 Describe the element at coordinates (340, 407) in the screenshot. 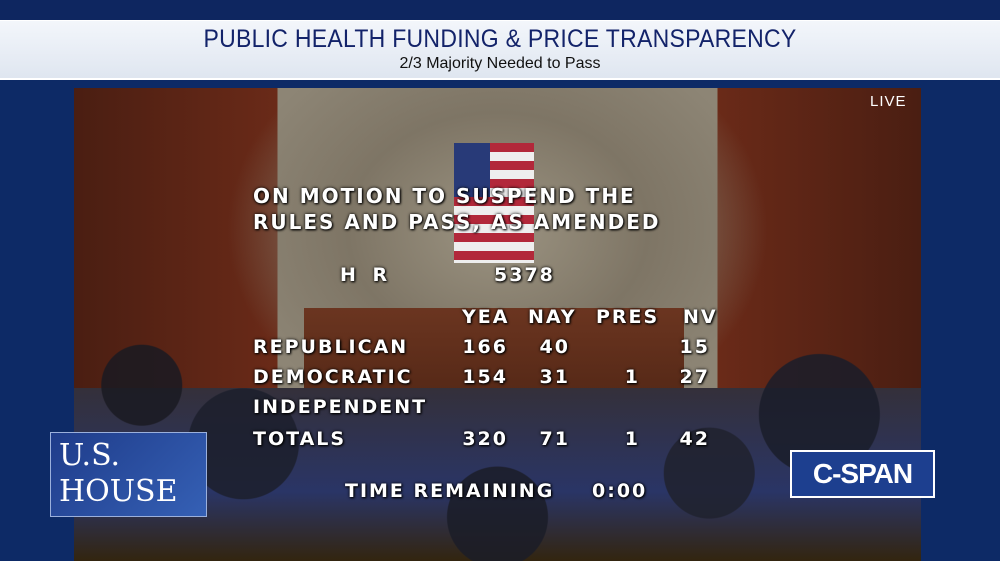

I see `row-label: INDEPENDENT` at that location.